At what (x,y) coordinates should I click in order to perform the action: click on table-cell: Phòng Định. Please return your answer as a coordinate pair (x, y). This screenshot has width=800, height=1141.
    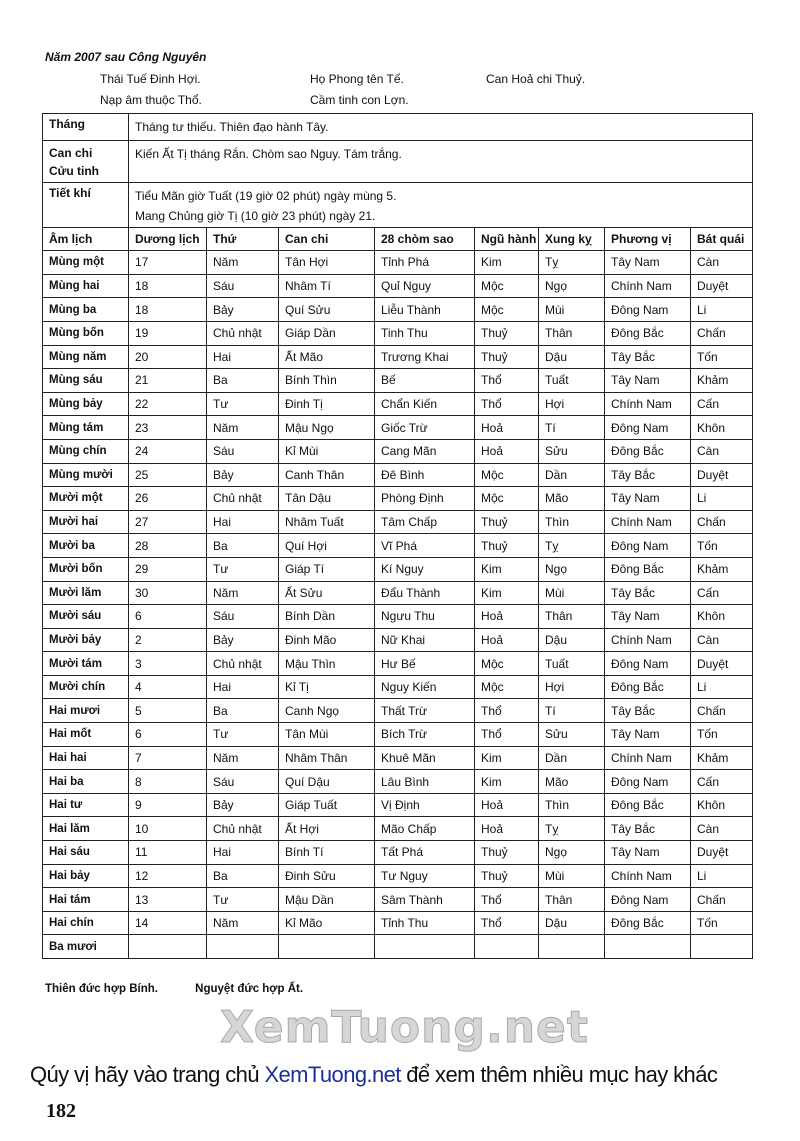
    Looking at the image, I should click on (424, 498).